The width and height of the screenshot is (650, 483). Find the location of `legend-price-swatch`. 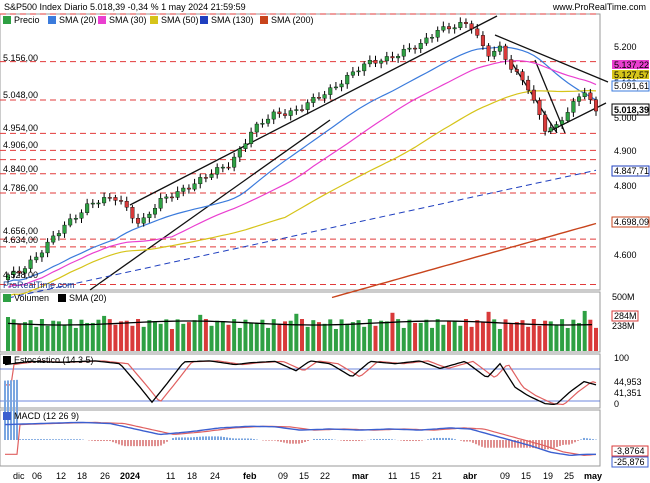

legend-price-swatch is located at coordinates (7, 20).